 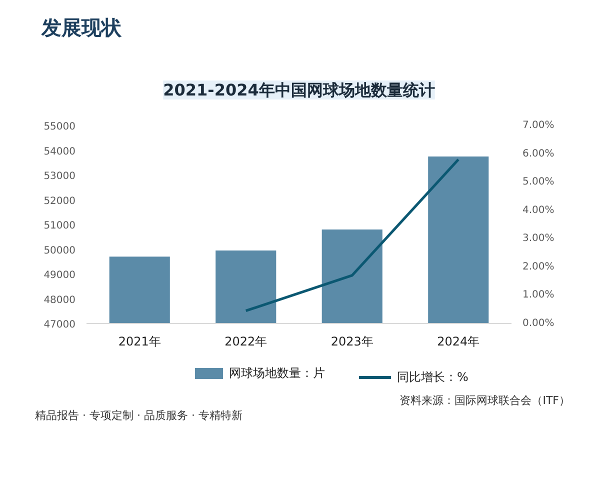 I want to click on y2-tick-label: 2.00%, so click(x=538, y=266).